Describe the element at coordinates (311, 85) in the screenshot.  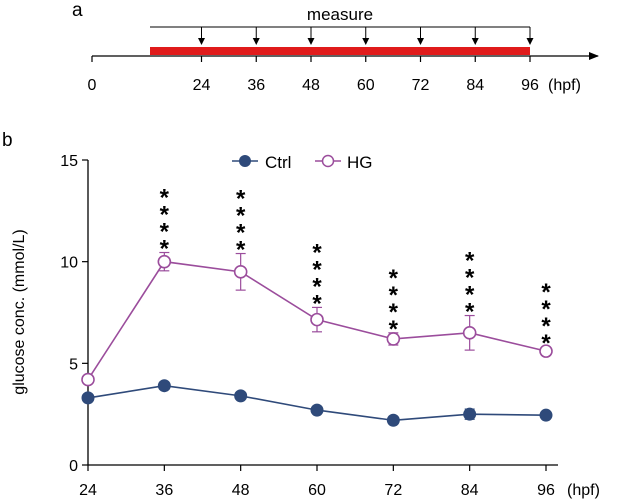
I see `timeline-tick-label: 48` at that location.